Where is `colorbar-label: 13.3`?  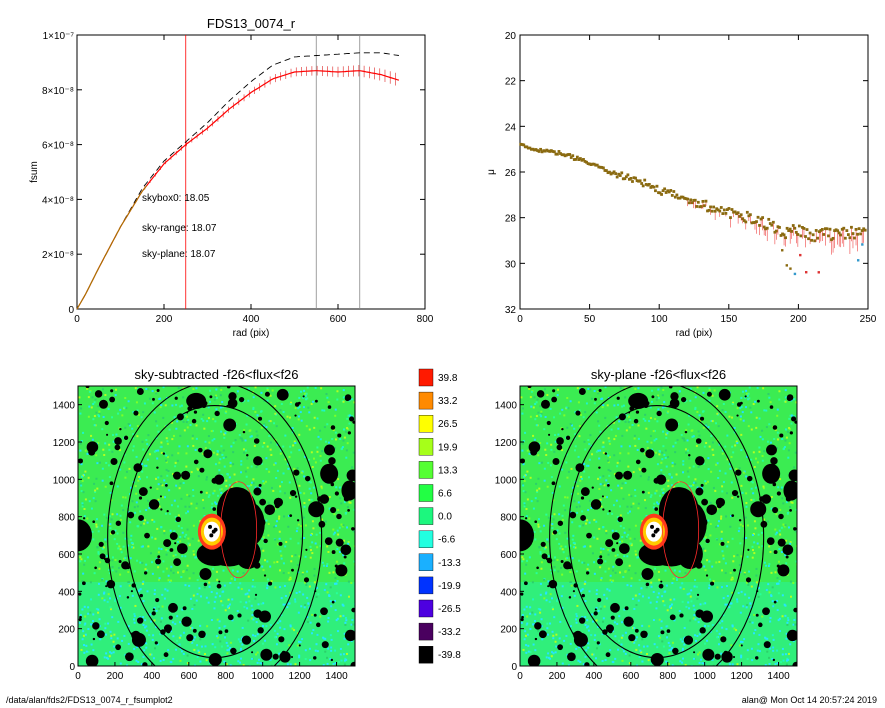 colorbar-label: 13.3 is located at coordinates (448, 470).